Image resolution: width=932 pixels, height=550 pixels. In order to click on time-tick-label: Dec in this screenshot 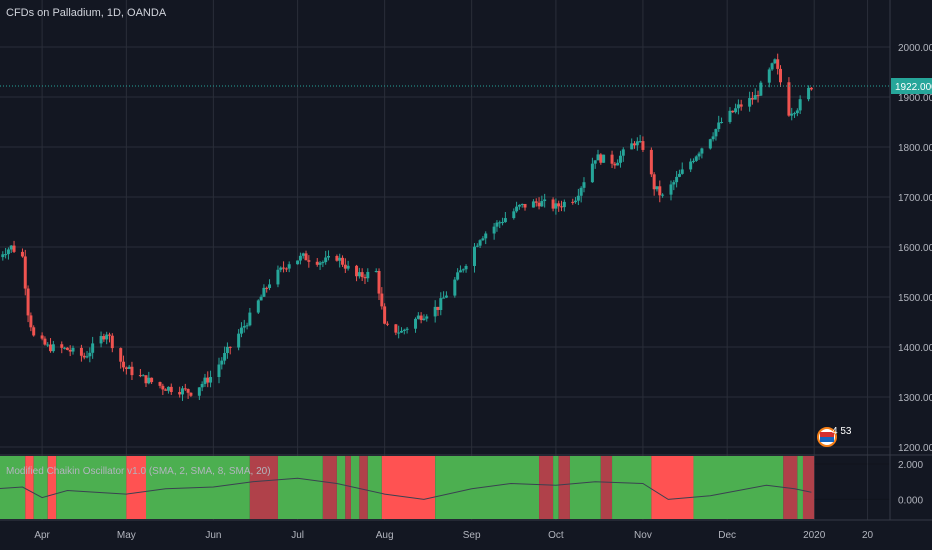, I will do `click(727, 535)`.